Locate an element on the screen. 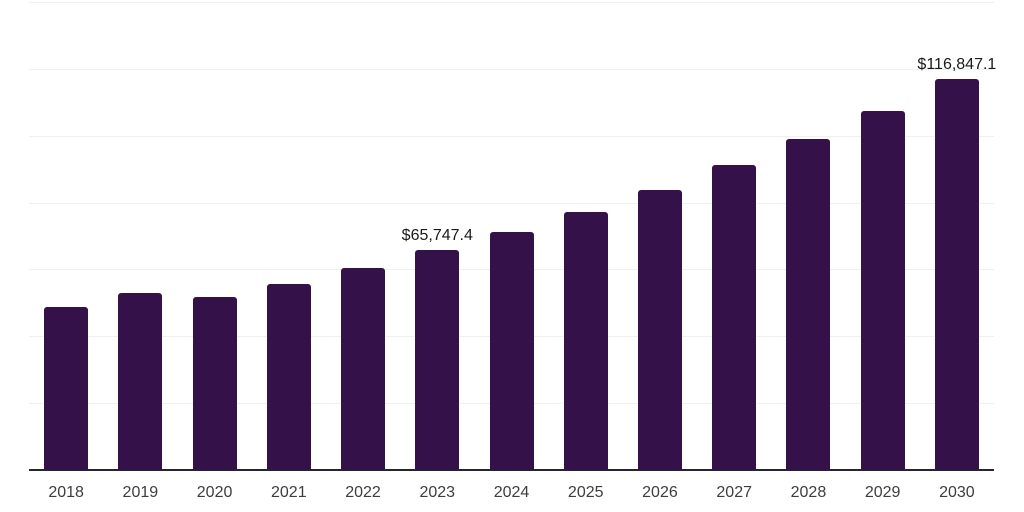 This screenshot has height=512, width=1024. x-tick-label-2026: 2026 is located at coordinates (660, 492).